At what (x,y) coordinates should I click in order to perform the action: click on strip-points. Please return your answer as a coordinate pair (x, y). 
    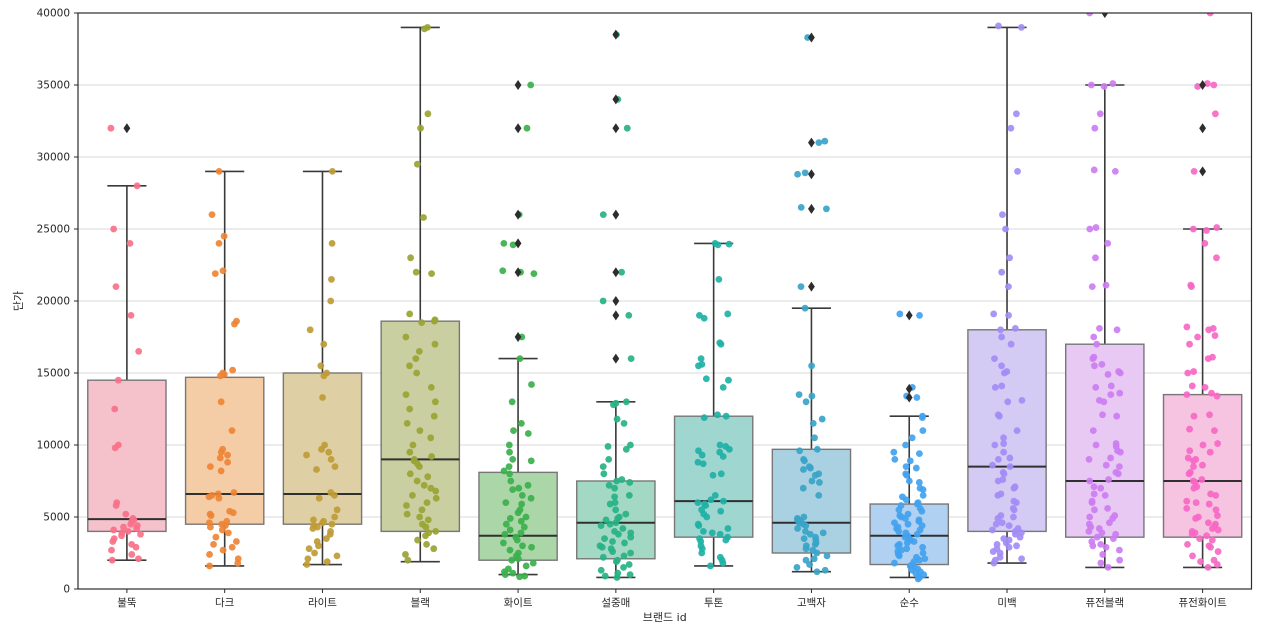
    Looking at the image, I should click on (713, 405).